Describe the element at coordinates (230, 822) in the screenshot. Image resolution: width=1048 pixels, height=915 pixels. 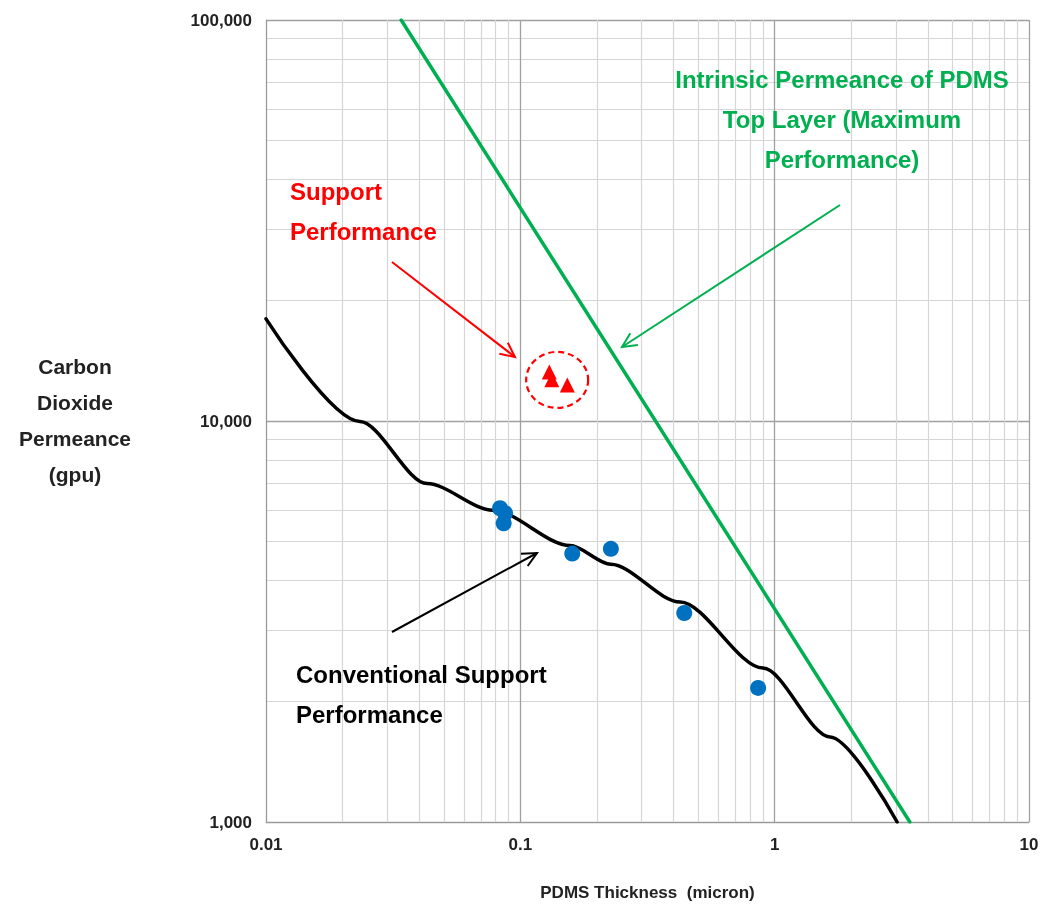
I see `y-tick-label: 1,000` at that location.